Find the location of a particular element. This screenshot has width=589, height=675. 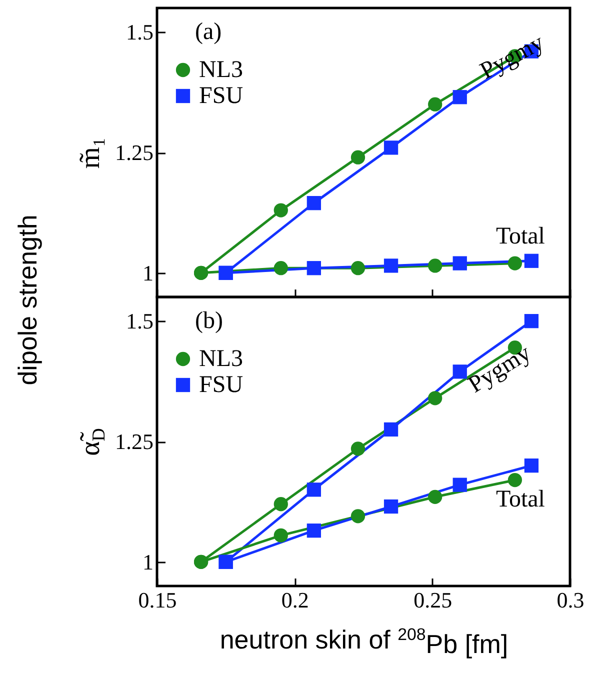

y-axis-title: m̃₁ is located at coordinates (90, 153).